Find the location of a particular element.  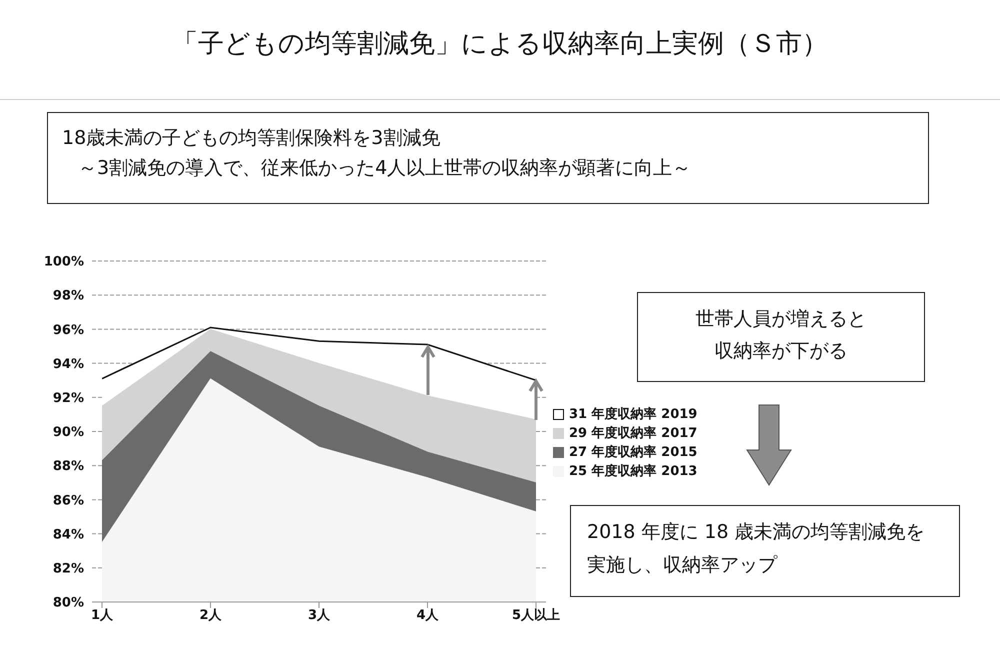

y-tick-label: 90% is located at coordinates (68, 432).